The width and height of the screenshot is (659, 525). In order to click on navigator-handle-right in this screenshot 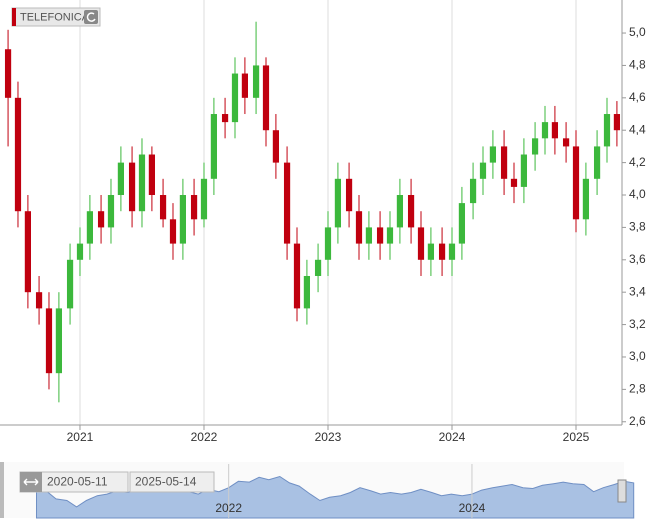, I will do `click(622, 491)`.